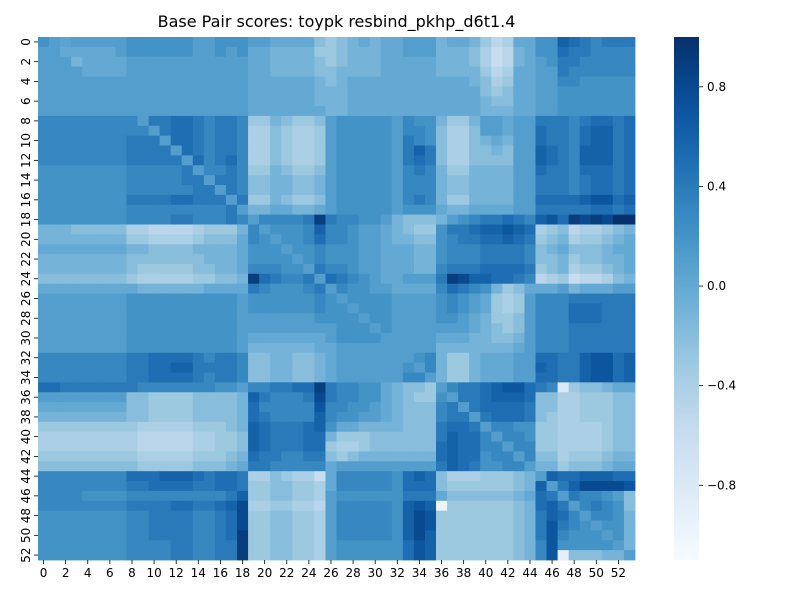  Describe the element at coordinates (153, 573) in the screenshot. I see `x-tick-label: 10` at that location.